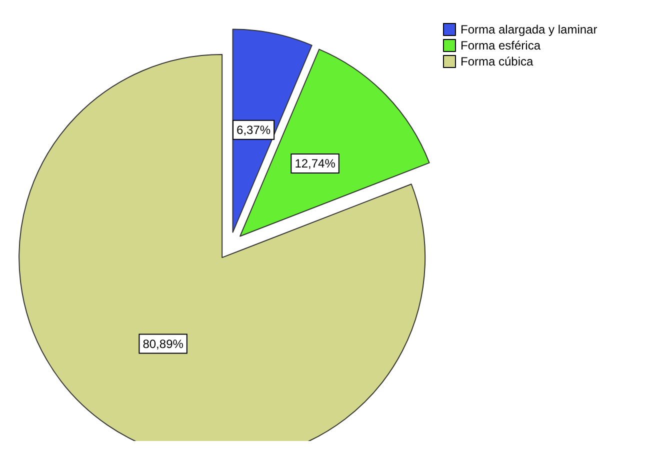  Describe the element at coordinates (500, 45) in the screenshot. I see `legend-label: Forma esférica` at that location.